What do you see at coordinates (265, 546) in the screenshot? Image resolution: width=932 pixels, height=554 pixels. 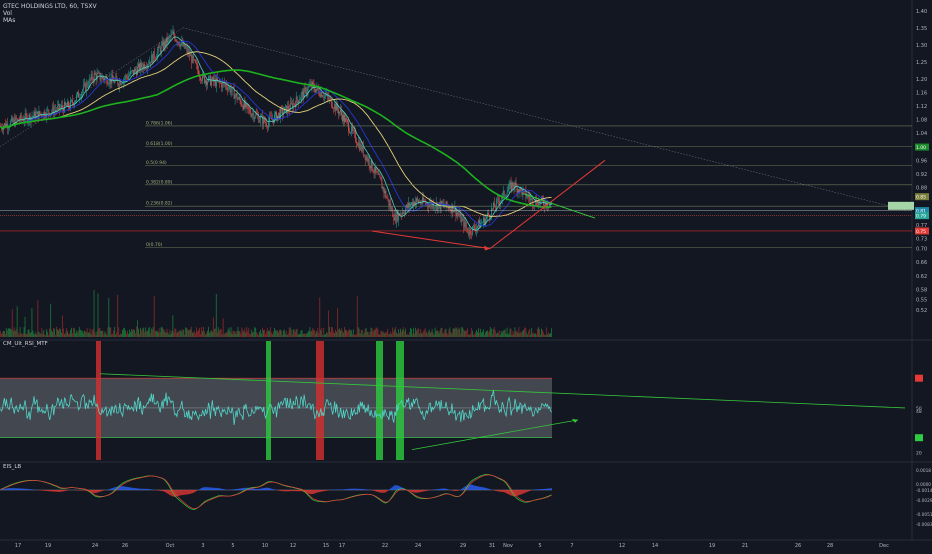 I see `time-tick-label: 10` at bounding box center [265, 546].